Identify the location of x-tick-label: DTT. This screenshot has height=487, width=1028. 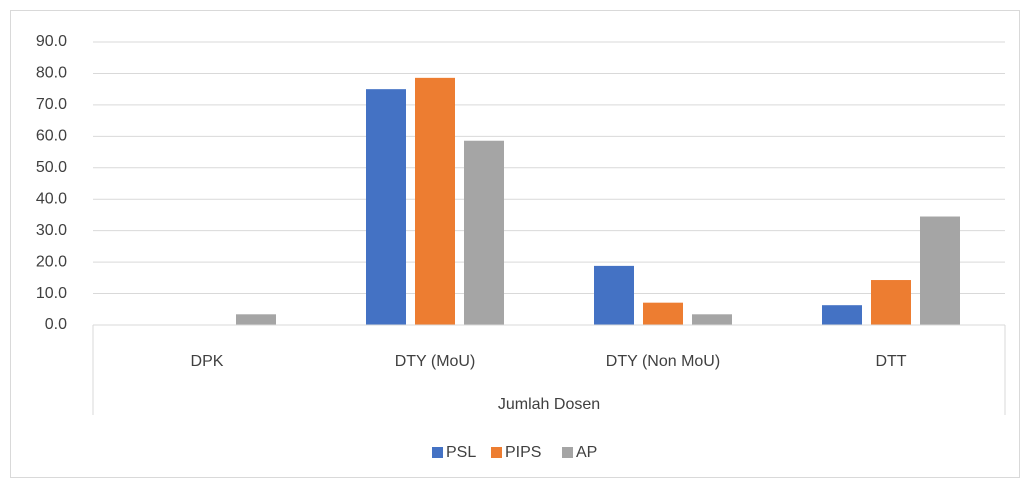
(890, 361).